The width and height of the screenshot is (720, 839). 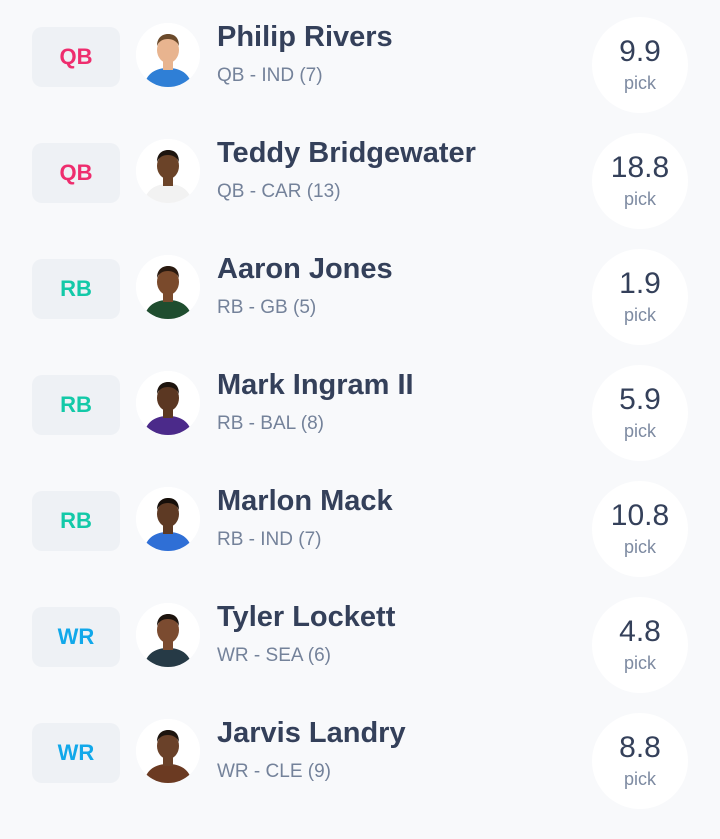 I want to click on pick-value: 8.8, so click(x=640, y=747).